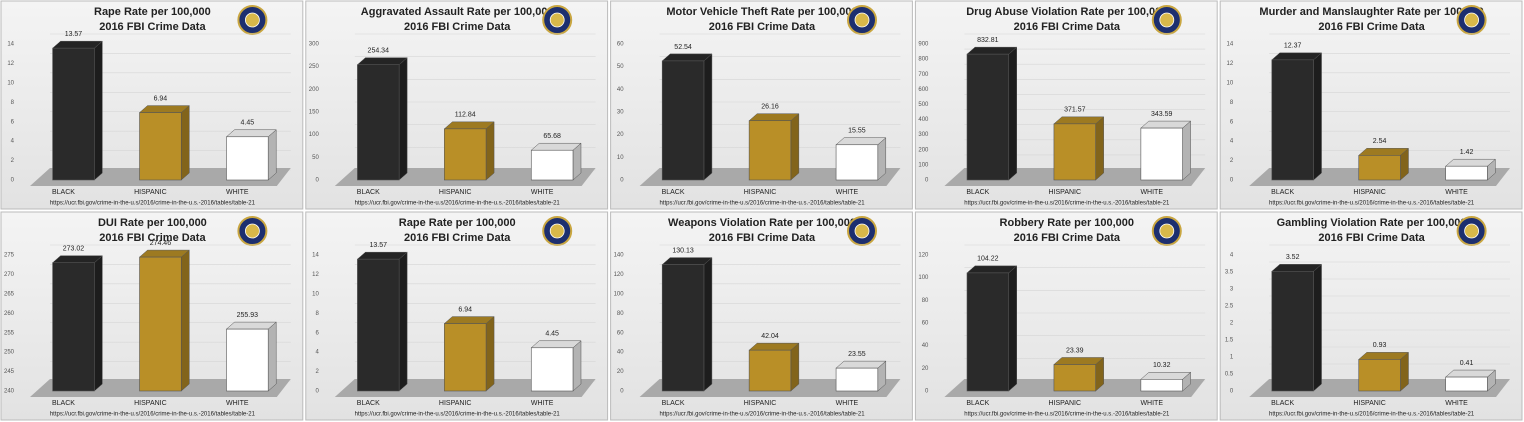  Describe the element at coordinates (770, 107) in the screenshot. I see `value-label: 26.16` at that location.